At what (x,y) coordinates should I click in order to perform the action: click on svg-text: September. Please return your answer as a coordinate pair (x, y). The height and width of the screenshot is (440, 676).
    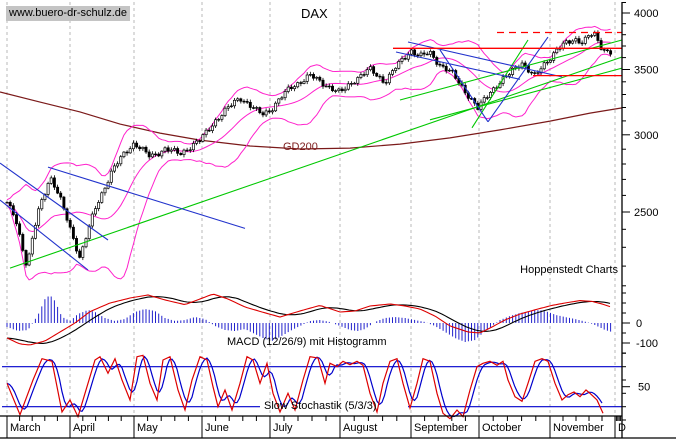
    Looking at the image, I should click on (441, 428).